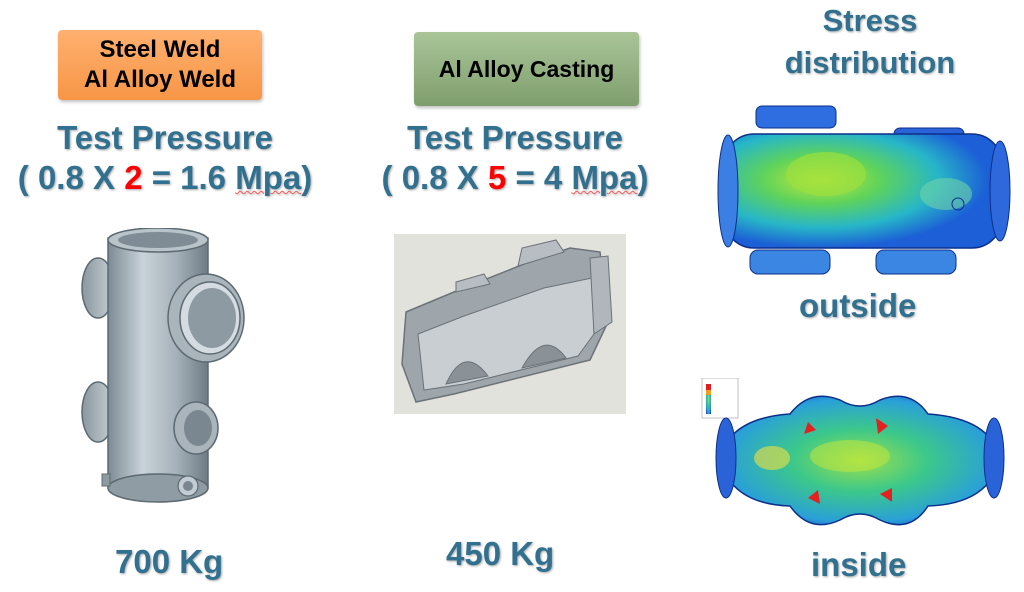 The width and height of the screenshot is (1024, 592). I want to click on left-pressure-title: Test Pressure, so click(165, 137).